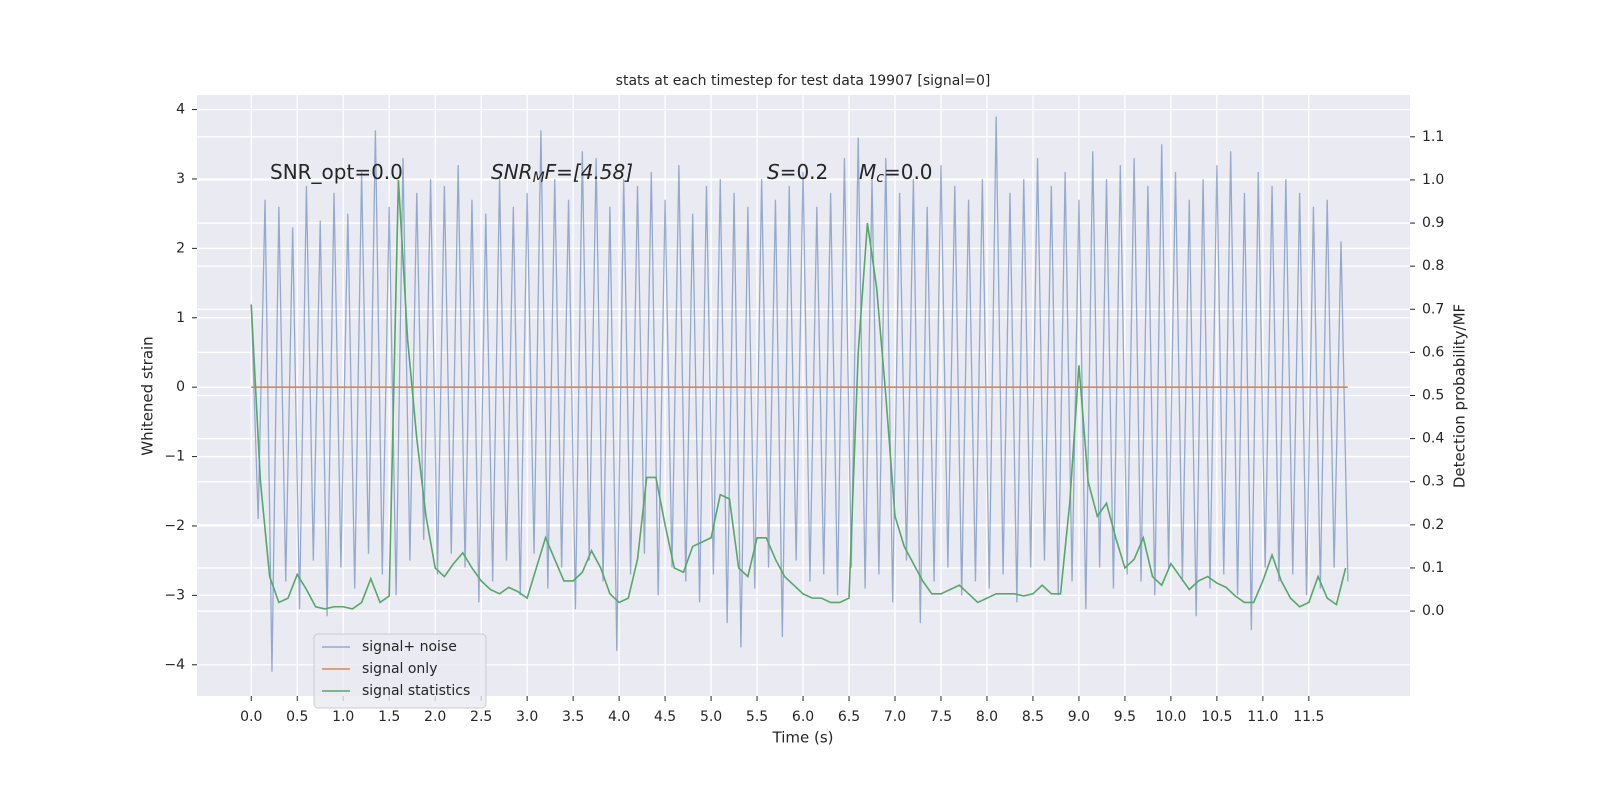 The image size is (1600, 800). I want to click on y2-tick-label: 0.8, so click(1433, 266).